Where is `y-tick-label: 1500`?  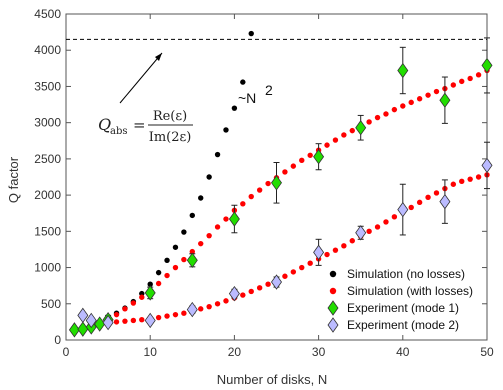 y-tick-label: 1500 is located at coordinates (47, 231).